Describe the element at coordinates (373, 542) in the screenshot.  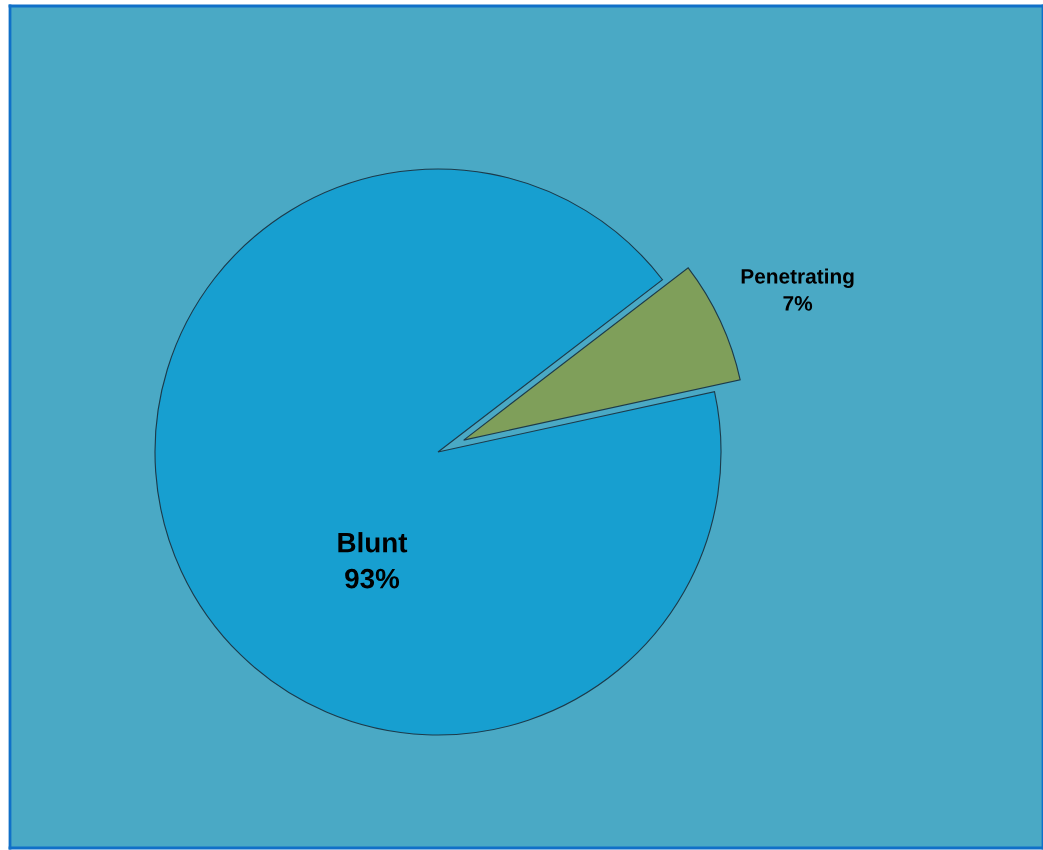
I see `slice-label: Blunt` at that location.